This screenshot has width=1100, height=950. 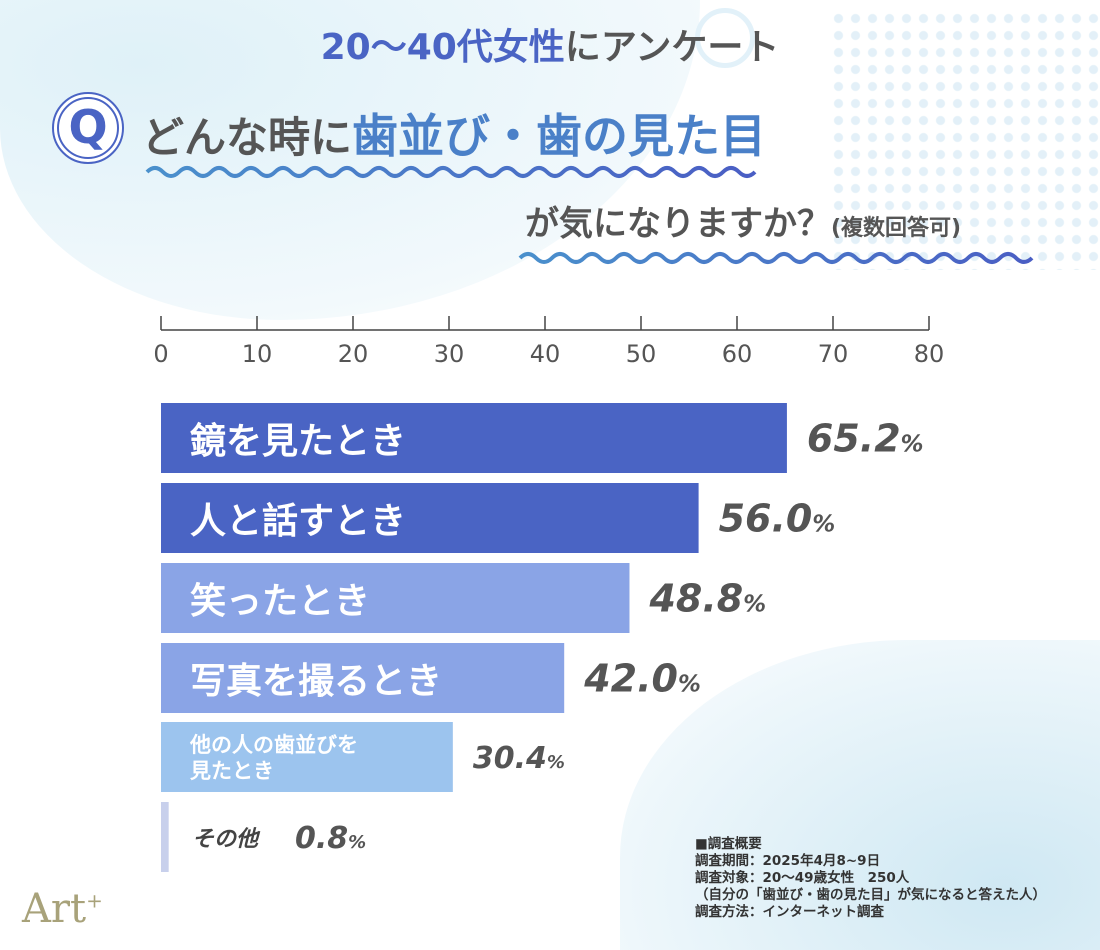 What do you see at coordinates (777, 519) in the screenshot?
I see `value-label: 56.0%` at bounding box center [777, 519].